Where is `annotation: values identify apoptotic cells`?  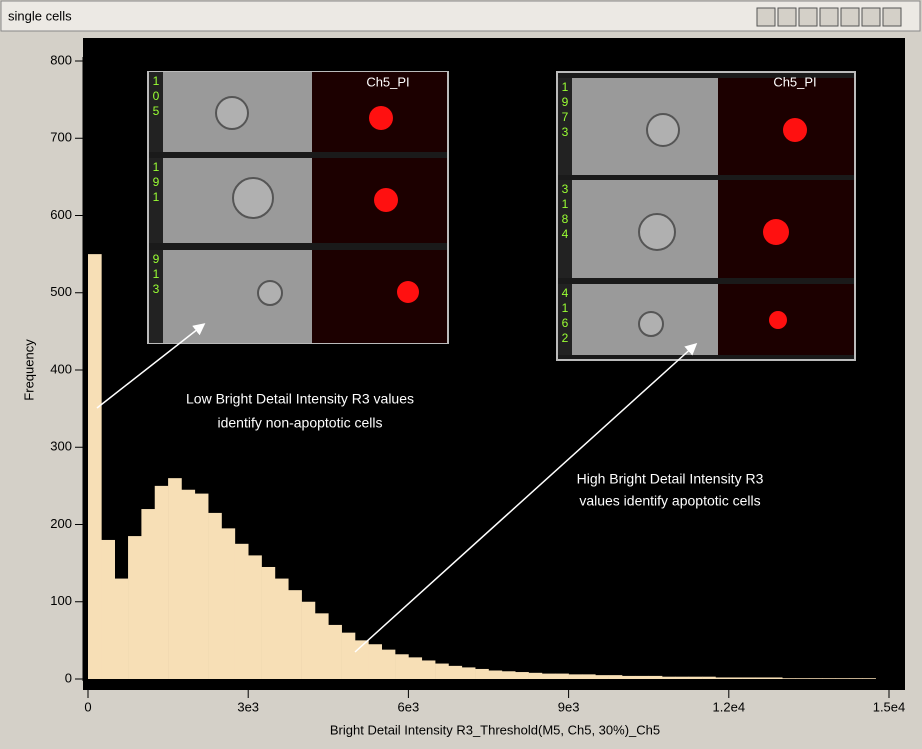 annotation: values identify apoptotic cells is located at coordinates (669, 501).